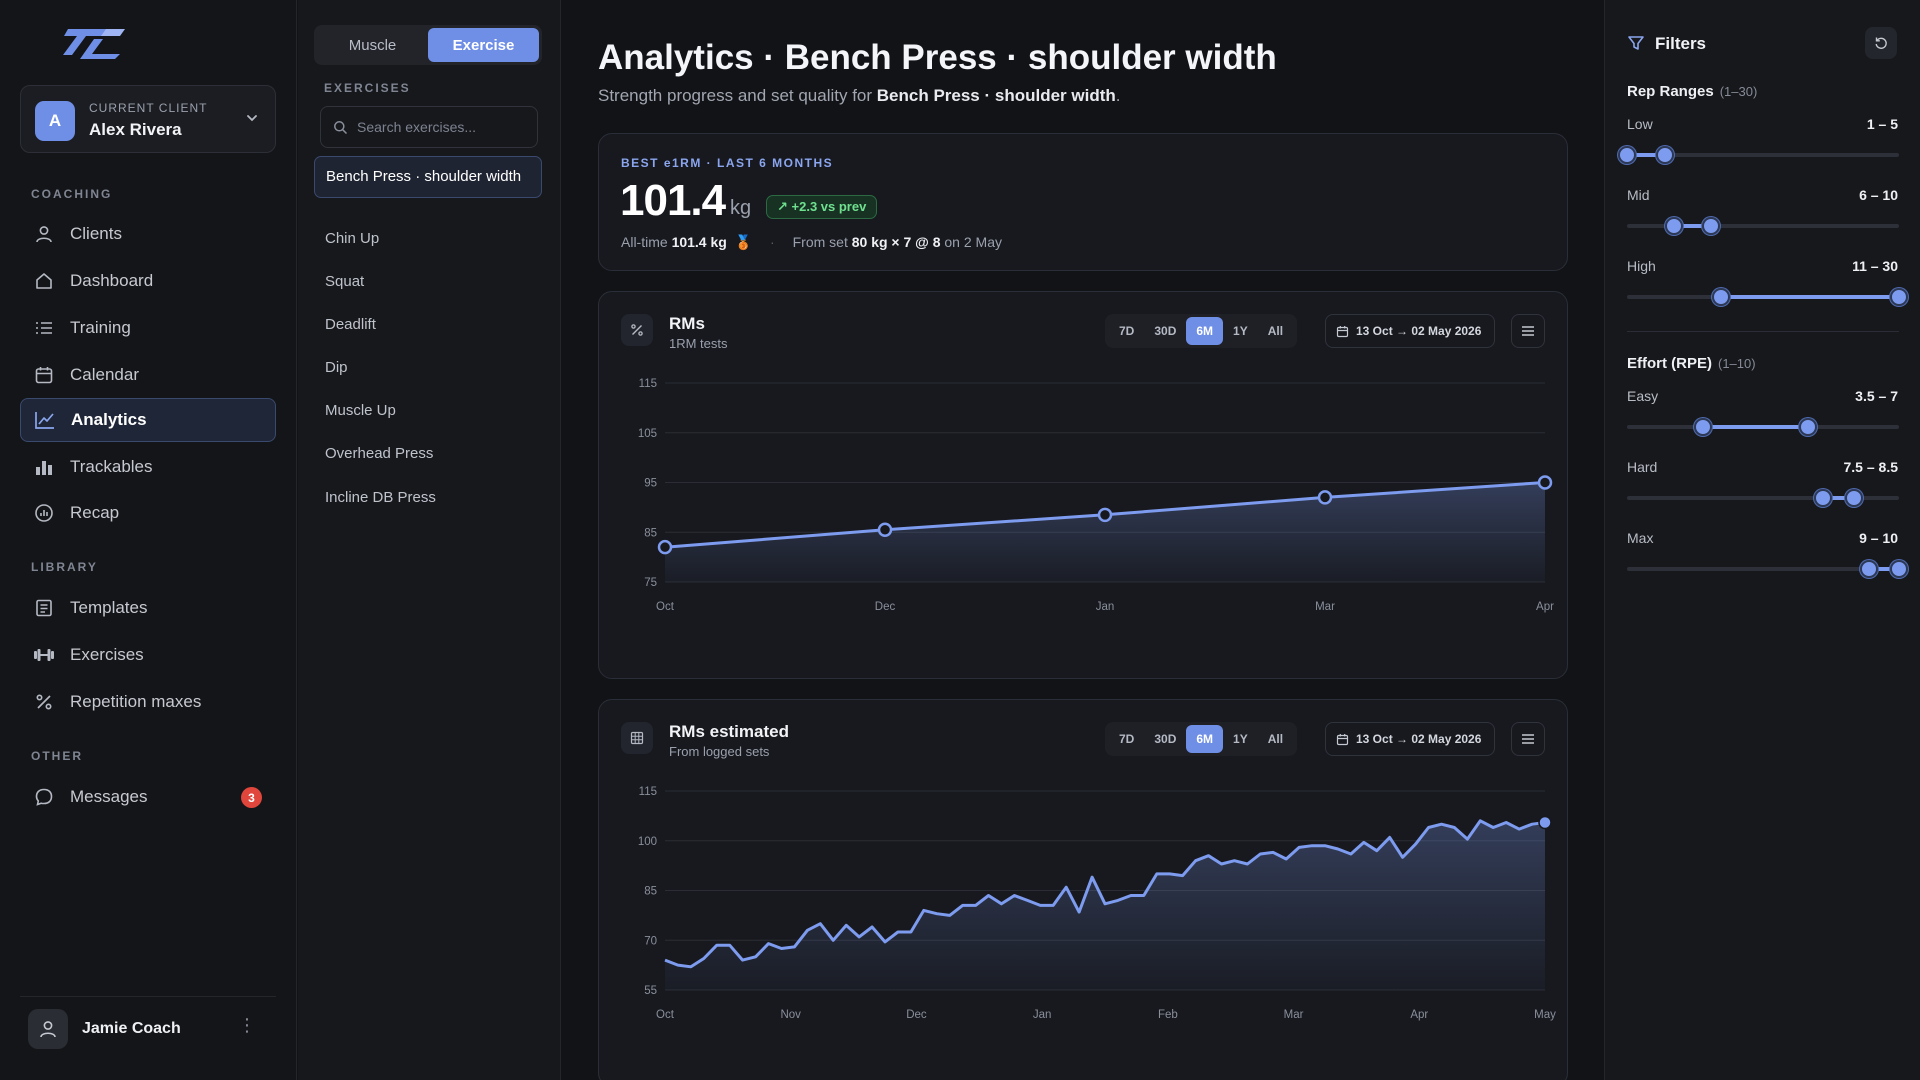  What do you see at coordinates (109, 419) in the screenshot?
I see `nav-label: Analytics` at bounding box center [109, 419].